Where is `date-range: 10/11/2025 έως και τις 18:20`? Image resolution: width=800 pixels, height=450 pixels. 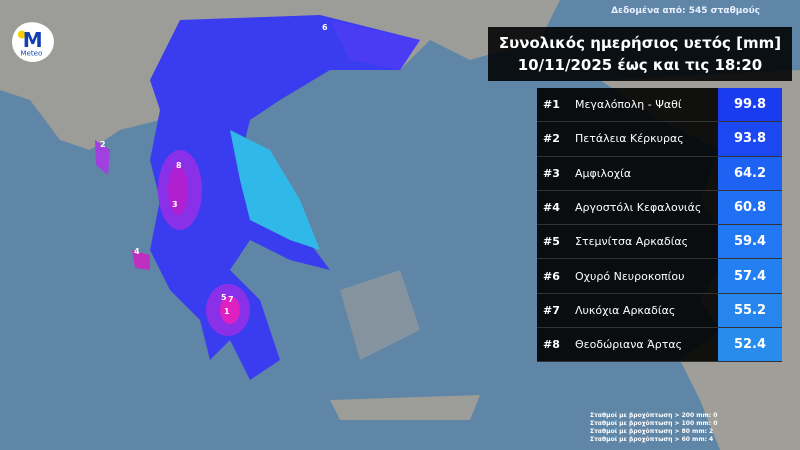
date-range: 10/11/2025 έως και τις 18:20 is located at coordinates (640, 65).